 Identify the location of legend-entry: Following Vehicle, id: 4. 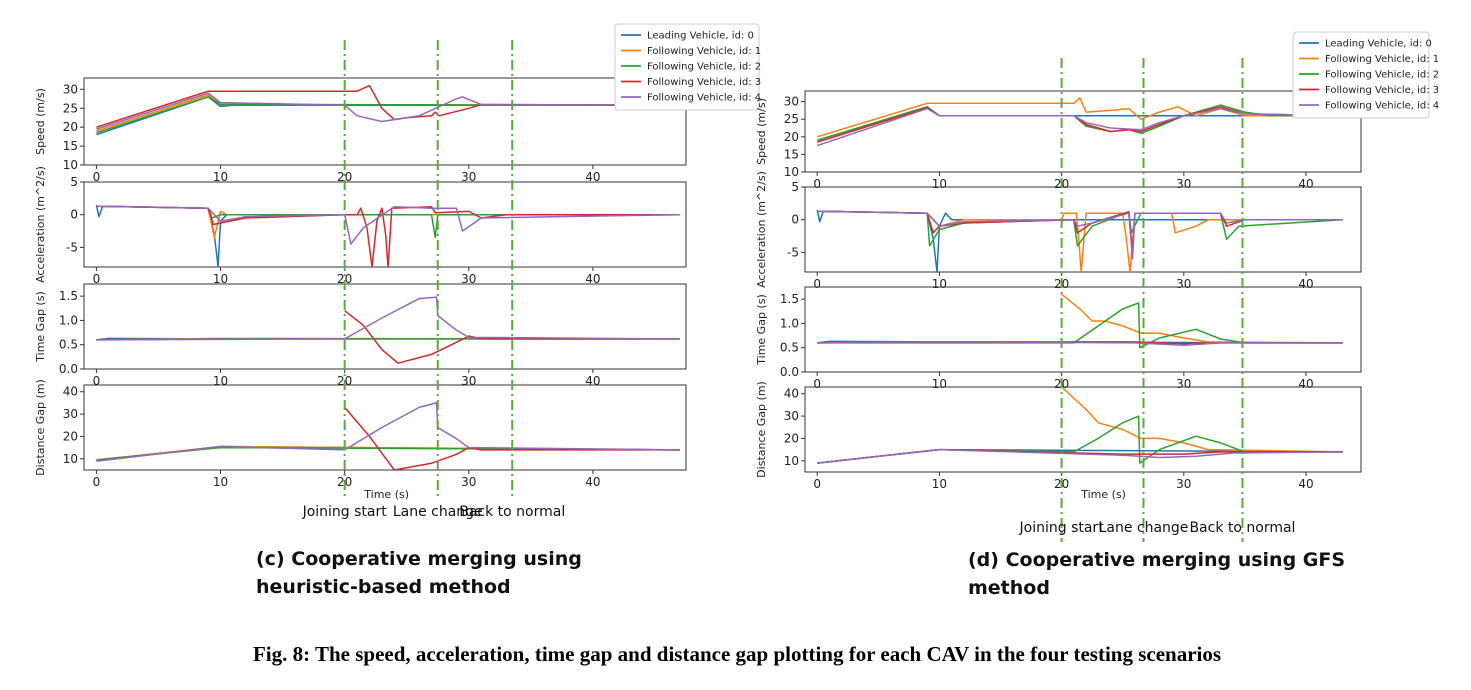
(1382, 106).